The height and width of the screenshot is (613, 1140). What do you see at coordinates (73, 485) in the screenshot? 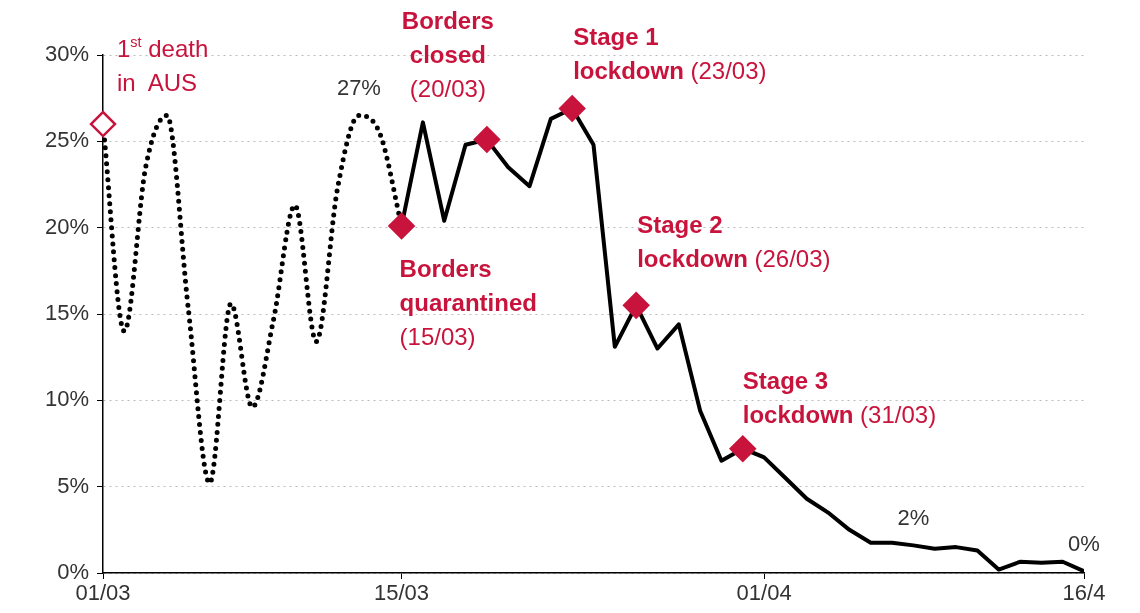
I see `y-tick-label: 5%` at bounding box center [73, 485].